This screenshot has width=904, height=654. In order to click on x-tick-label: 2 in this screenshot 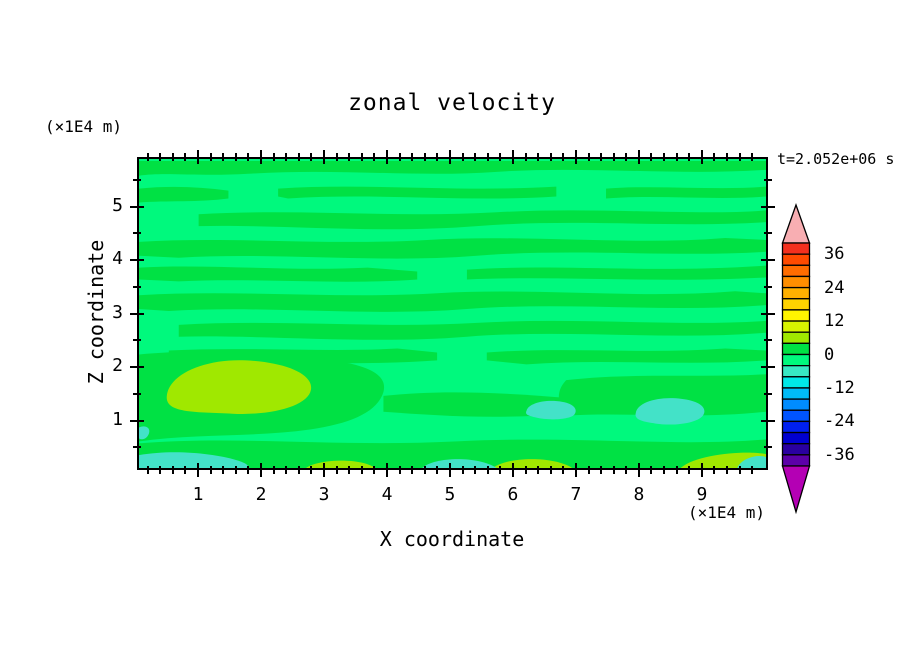, I will do `click(261, 494)`.